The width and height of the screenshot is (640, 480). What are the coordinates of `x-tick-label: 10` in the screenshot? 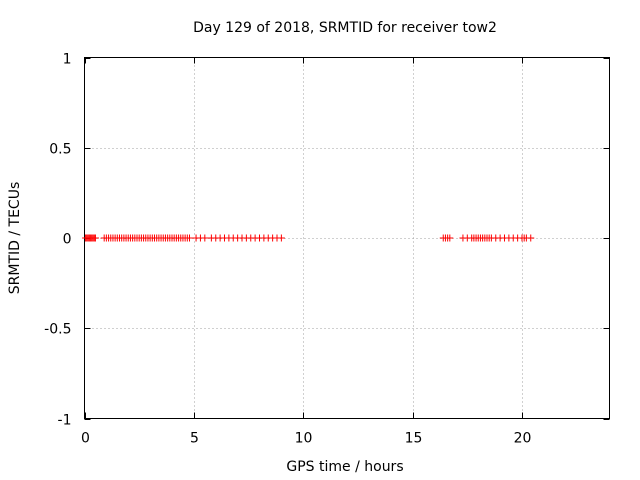 It's located at (304, 439).